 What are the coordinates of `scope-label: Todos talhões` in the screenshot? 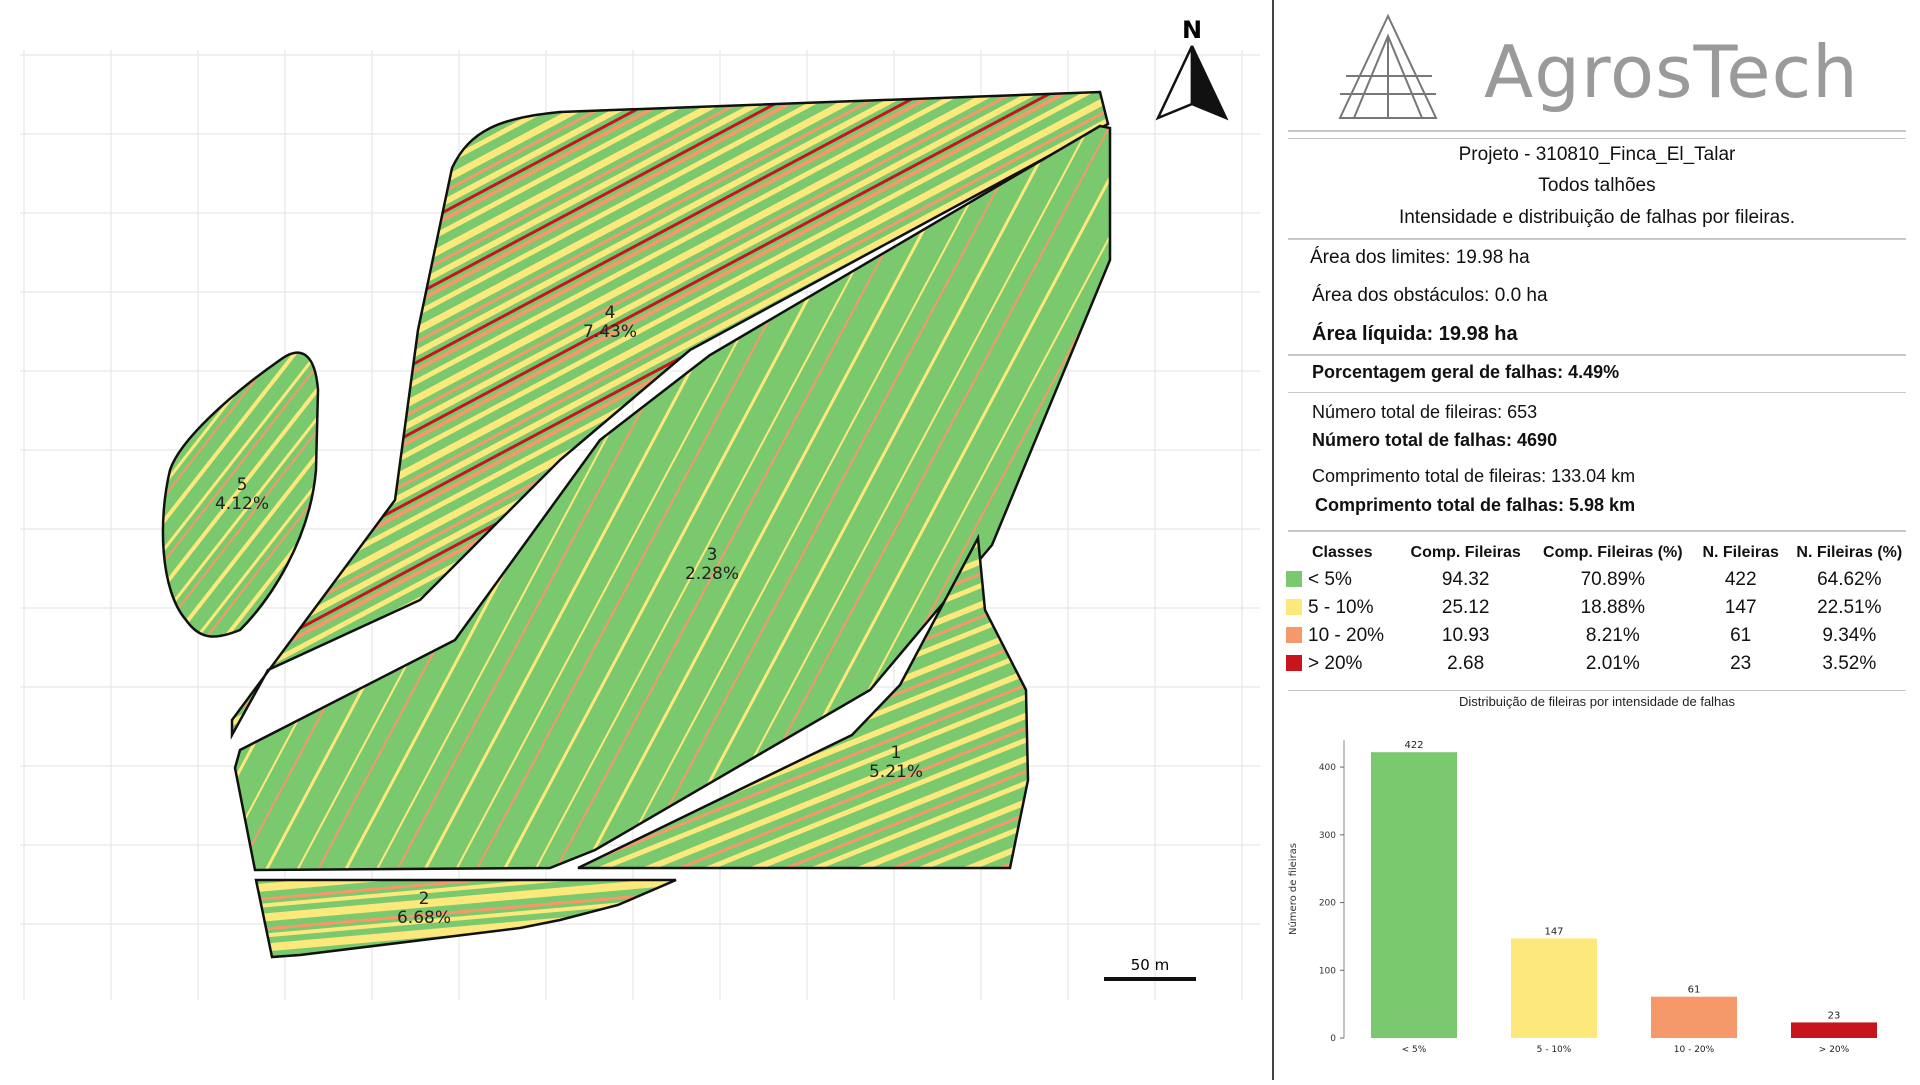 It's located at (1597, 185).